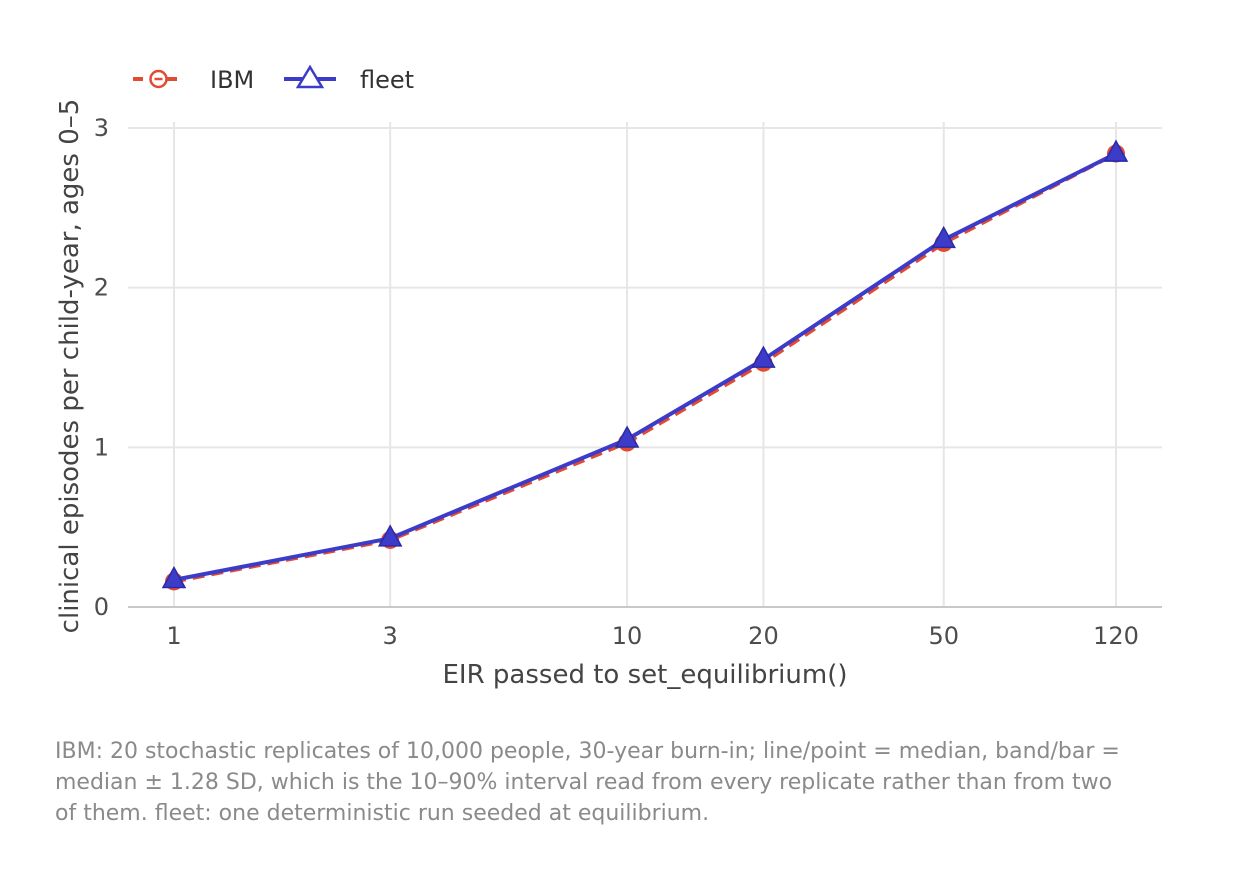 This screenshot has height=880, width=1240. Describe the element at coordinates (310, 76) in the screenshot. I see `legend-marker-fleet` at that location.